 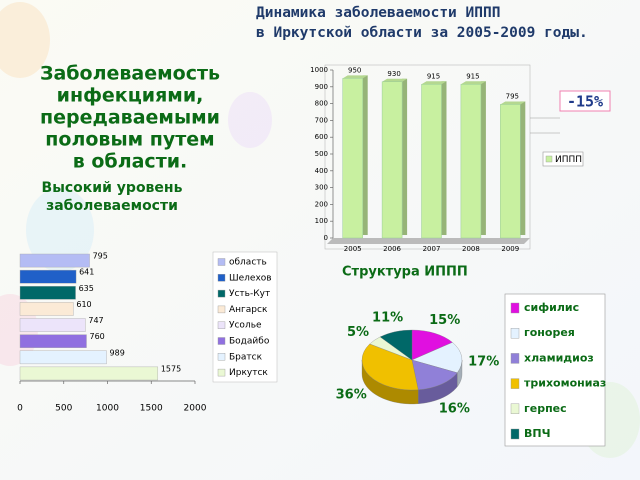 What do you see at coordinates (130, 96) in the screenshot?
I see `heading-line: инфекциями,` at bounding box center [130, 96].